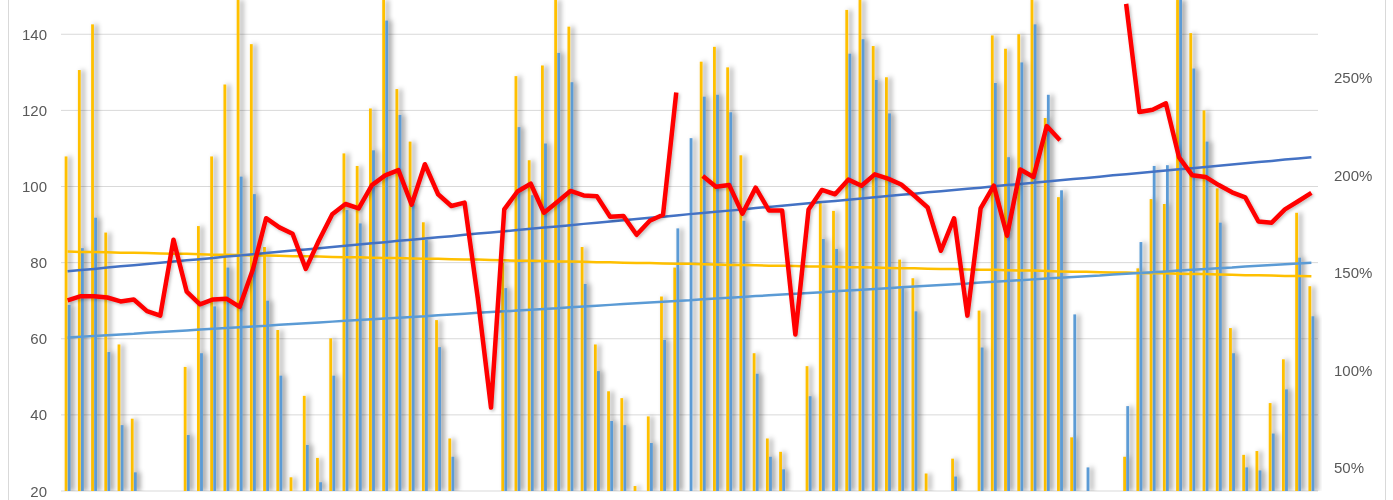  What do you see at coordinates (1349, 468) in the screenshot?
I see `y2-tick-label: 50%` at bounding box center [1349, 468].